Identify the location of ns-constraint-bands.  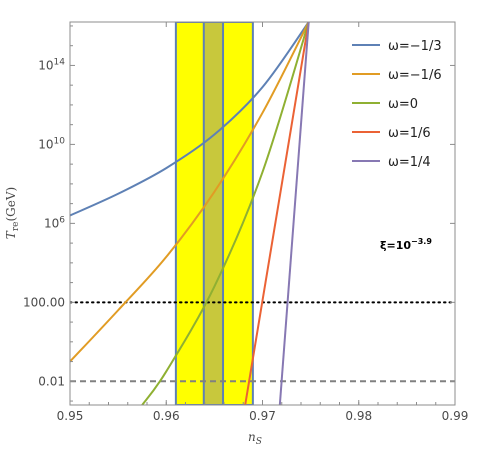
(214, 213).